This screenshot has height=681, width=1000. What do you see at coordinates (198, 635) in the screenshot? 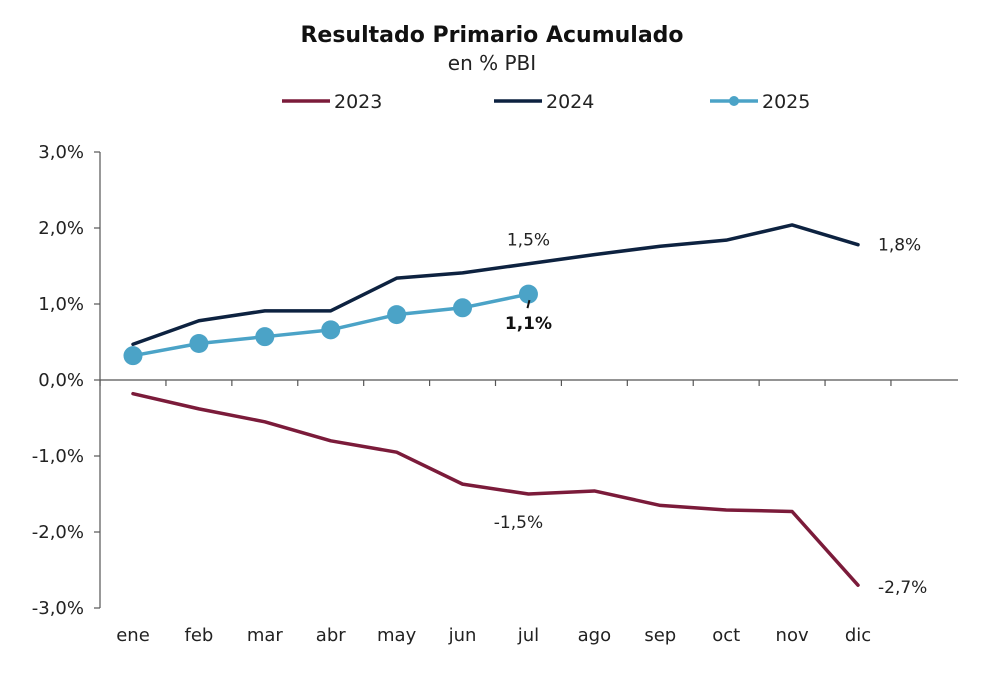
I see `x-tick-label-feb: feb` at bounding box center [198, 635].